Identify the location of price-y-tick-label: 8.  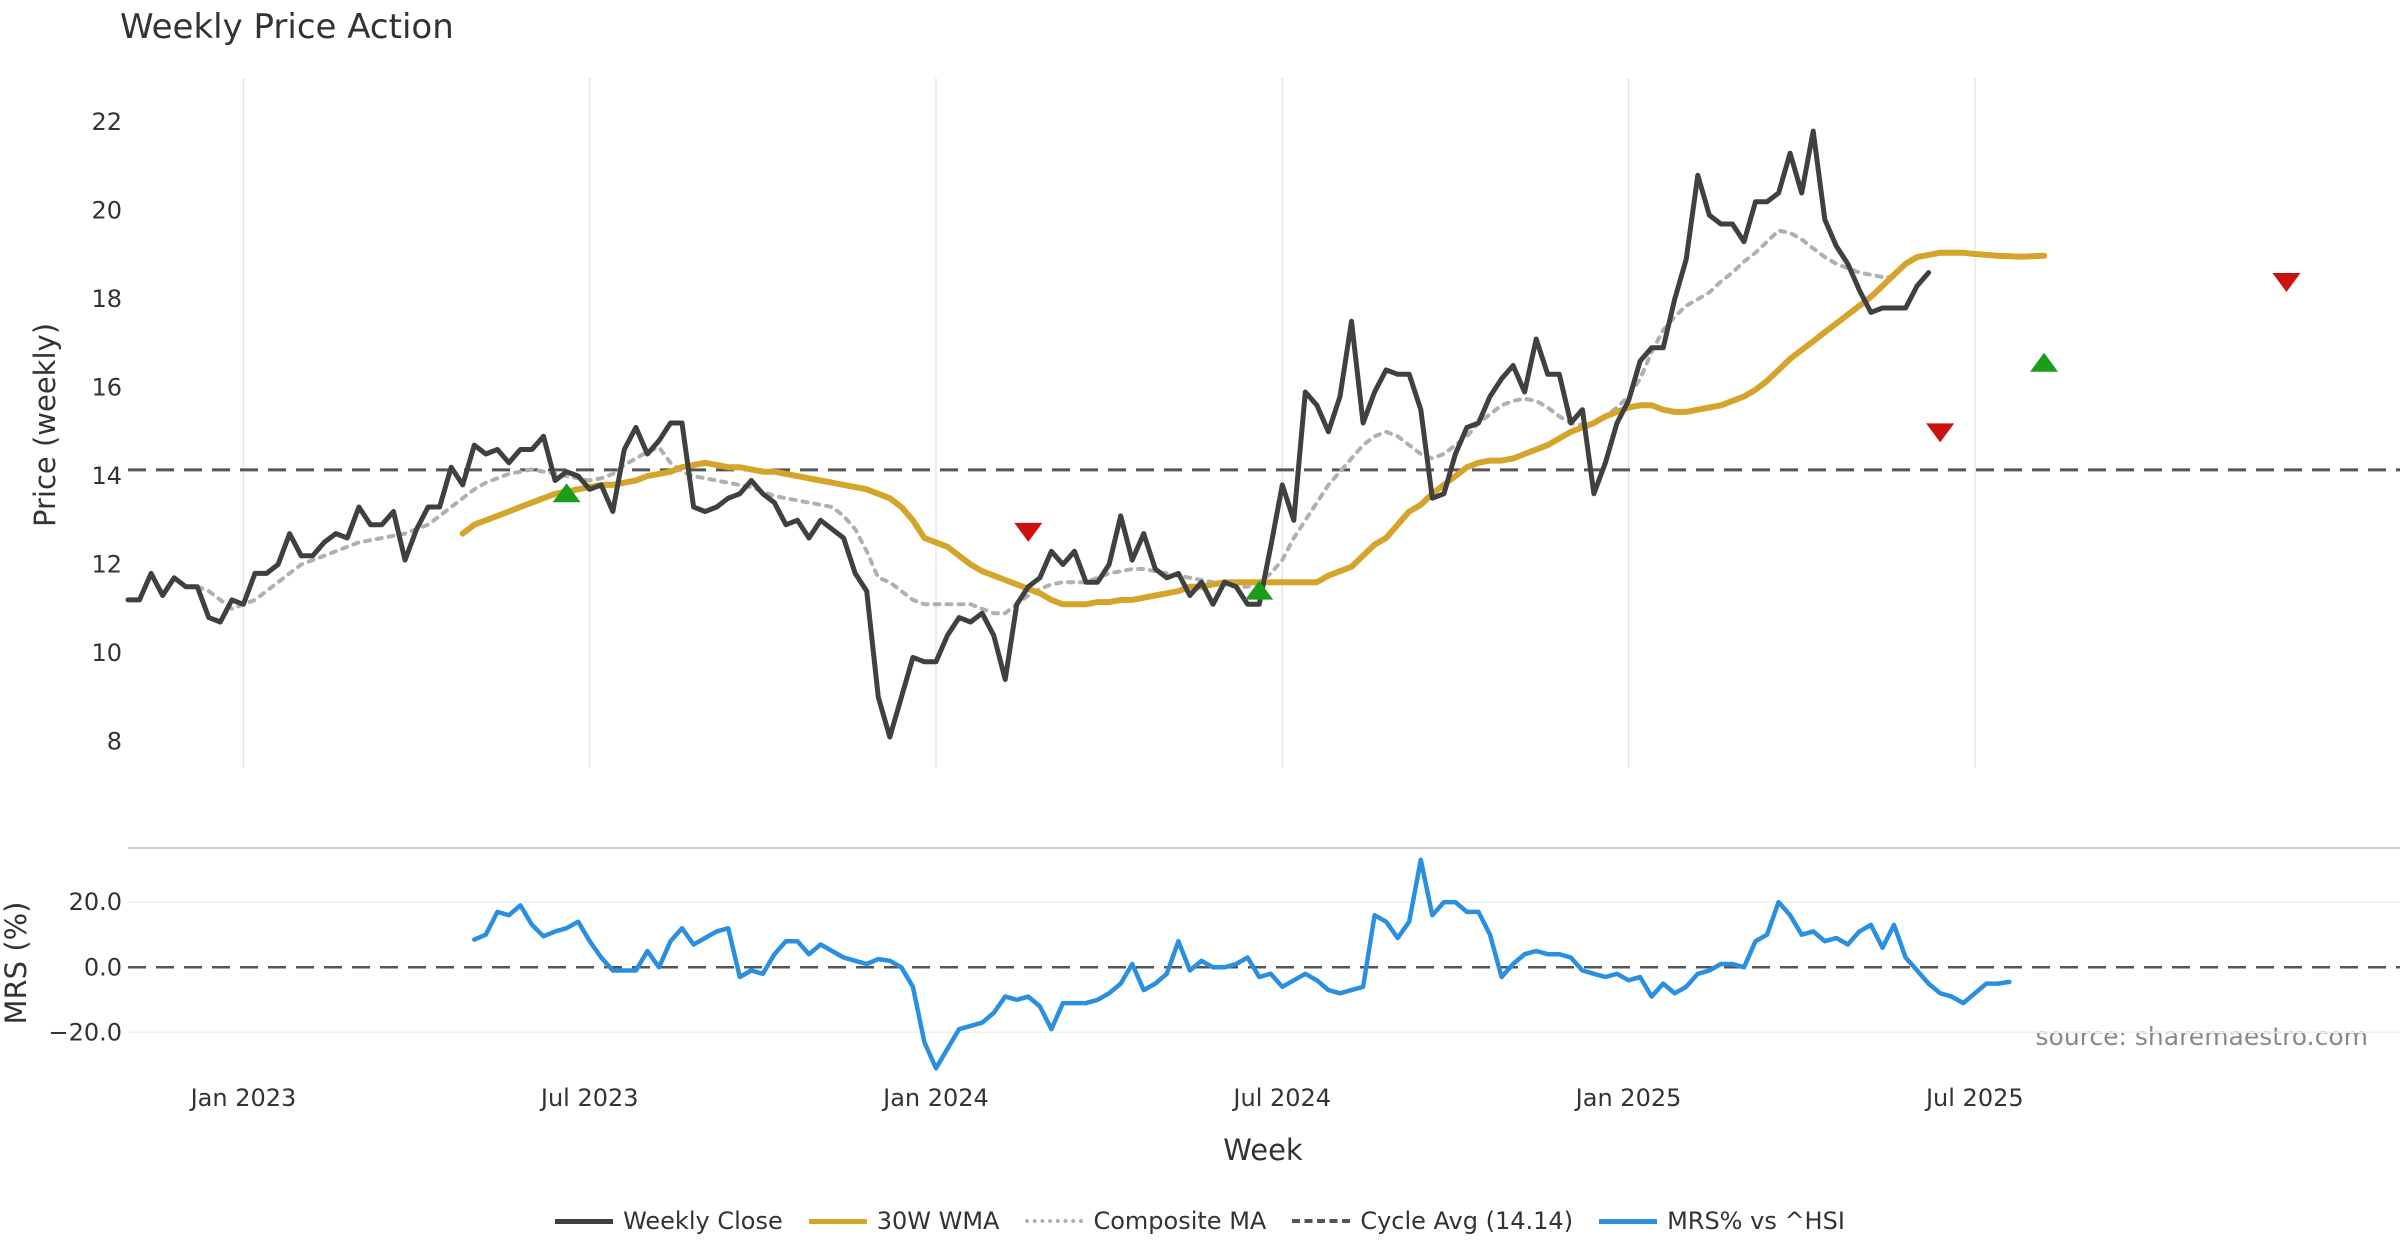
(114, 741).